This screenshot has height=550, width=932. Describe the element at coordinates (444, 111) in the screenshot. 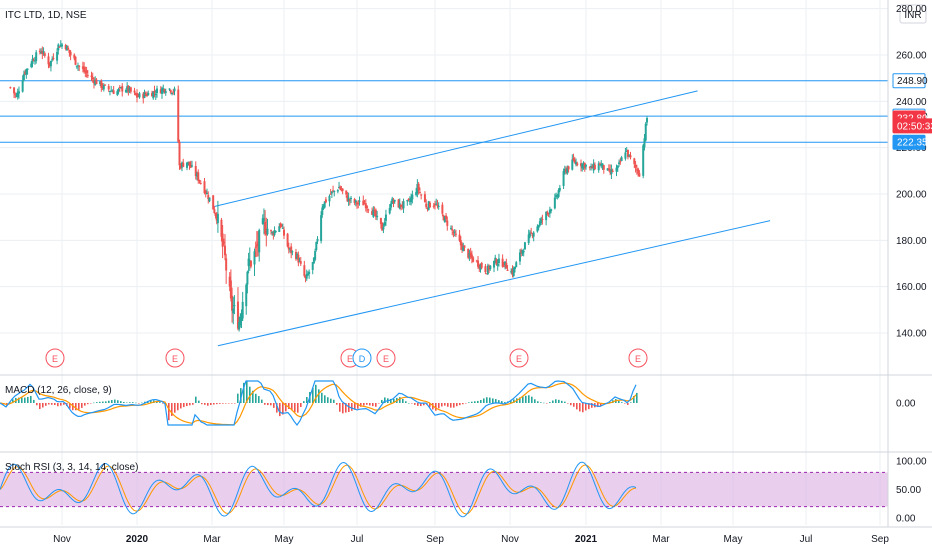

I see `horizontal-levels` at that location.